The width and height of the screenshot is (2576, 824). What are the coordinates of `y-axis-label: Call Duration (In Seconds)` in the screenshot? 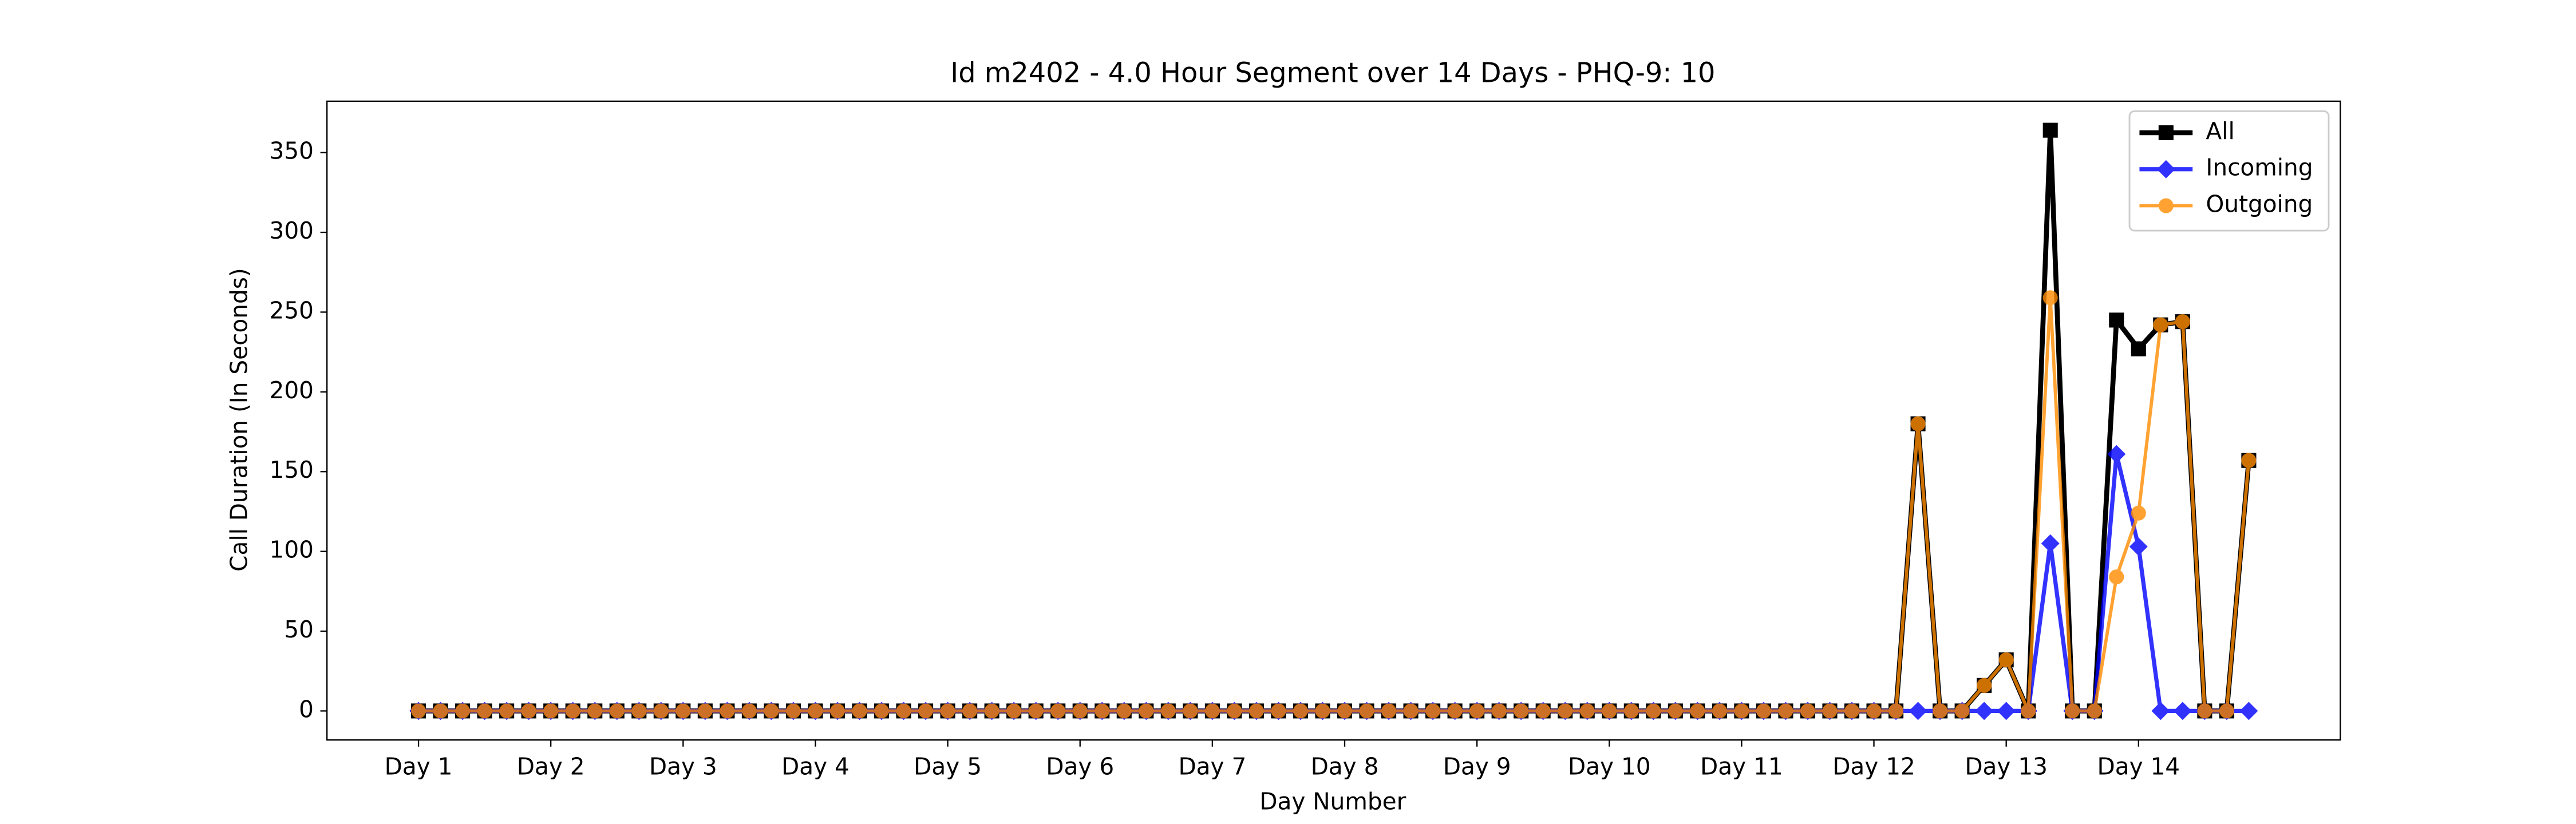 It's located at (238, 420).